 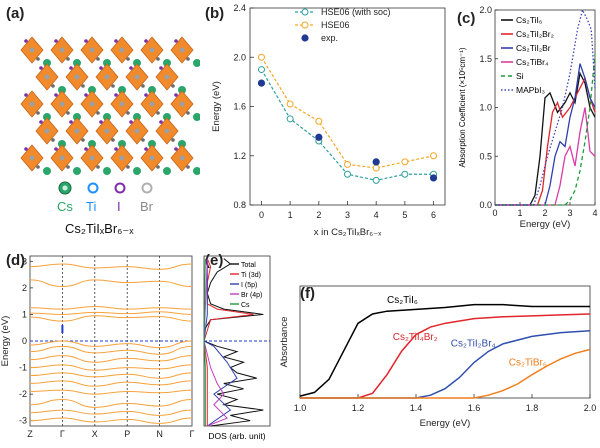 What do you see at coordinates (485, 59) in the screenshot?
I see `y-tick-label: 1.5` at bounding box center [485, 59].